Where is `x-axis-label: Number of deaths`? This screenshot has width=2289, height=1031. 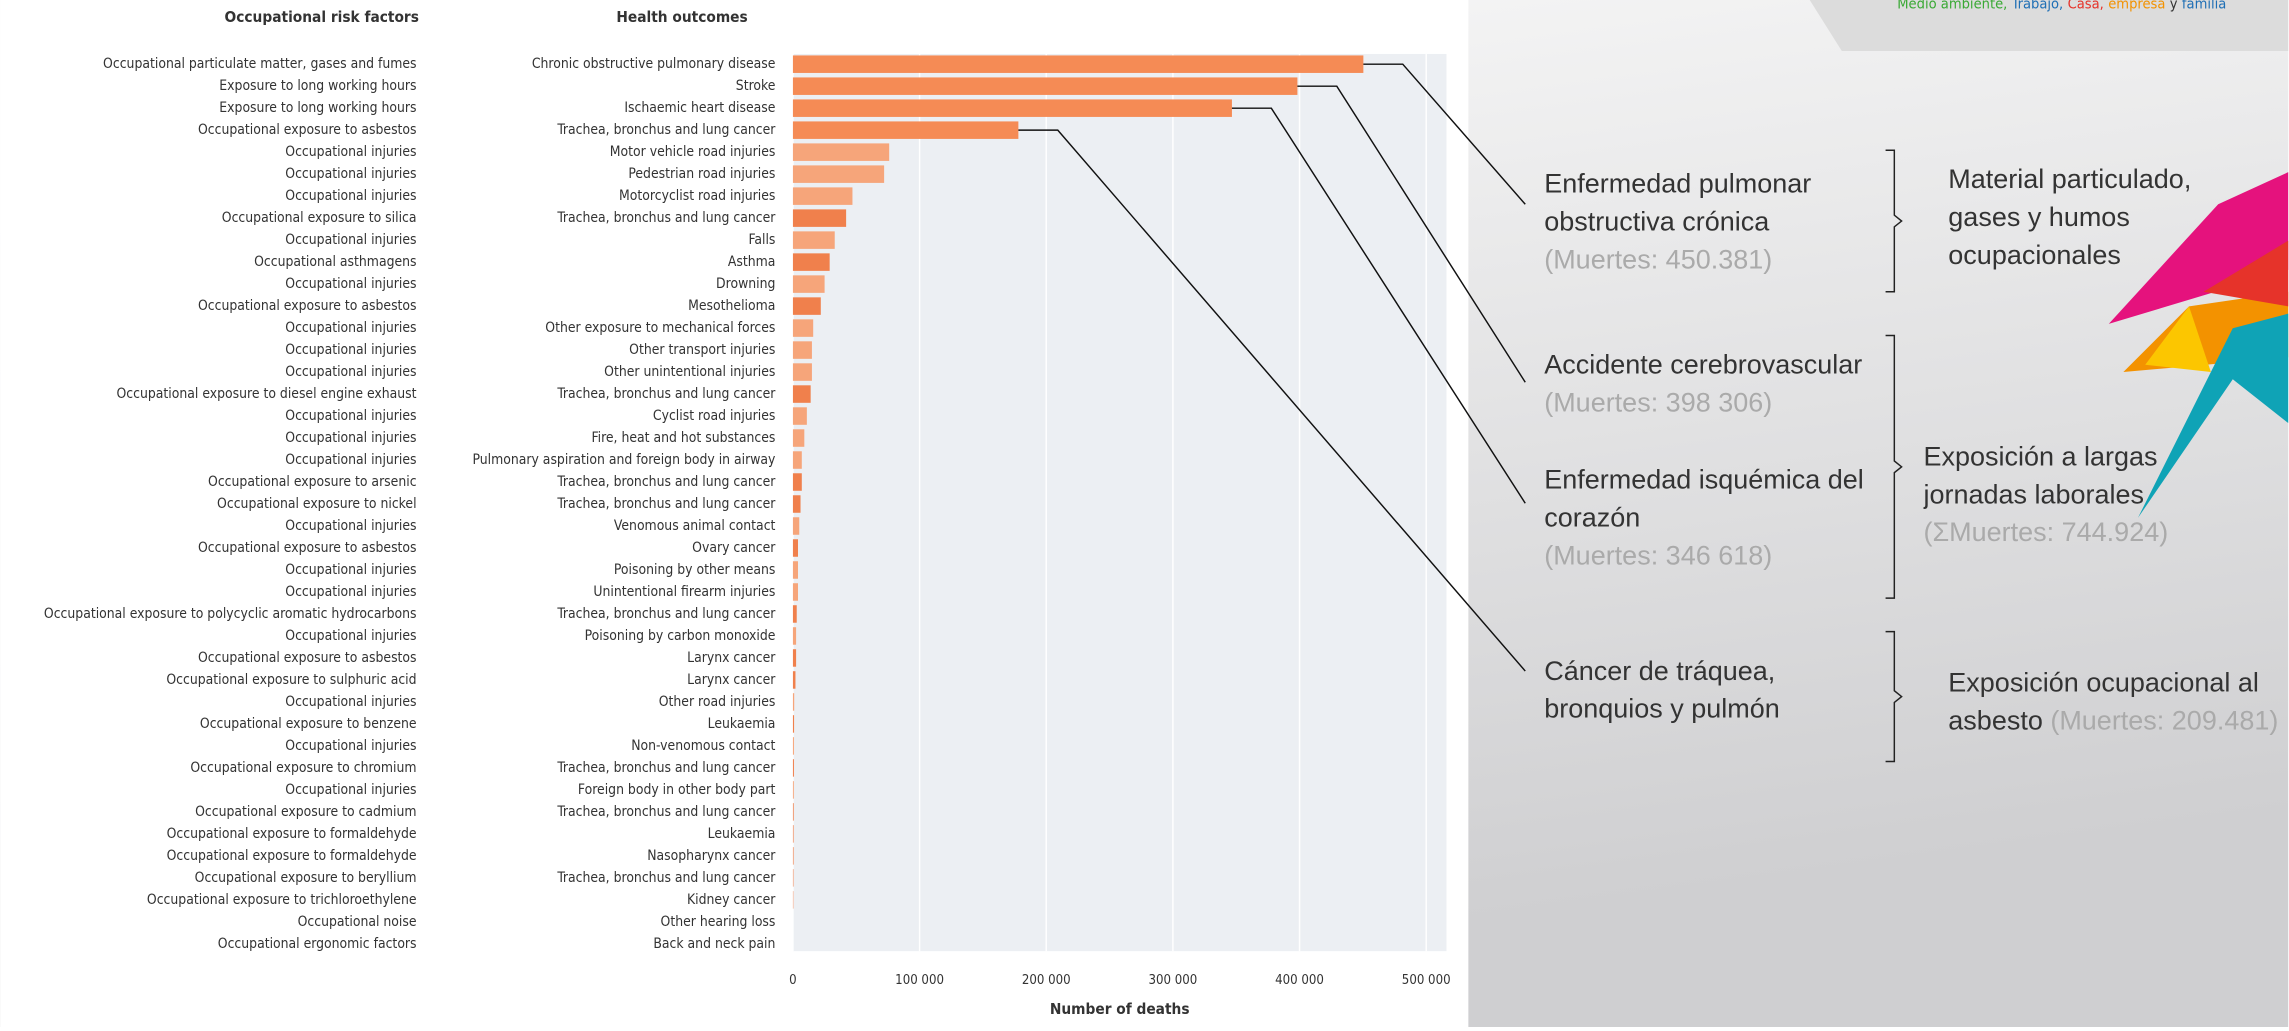 x-axis-label: Number of deaths is located at coordinates (1120, 1009).